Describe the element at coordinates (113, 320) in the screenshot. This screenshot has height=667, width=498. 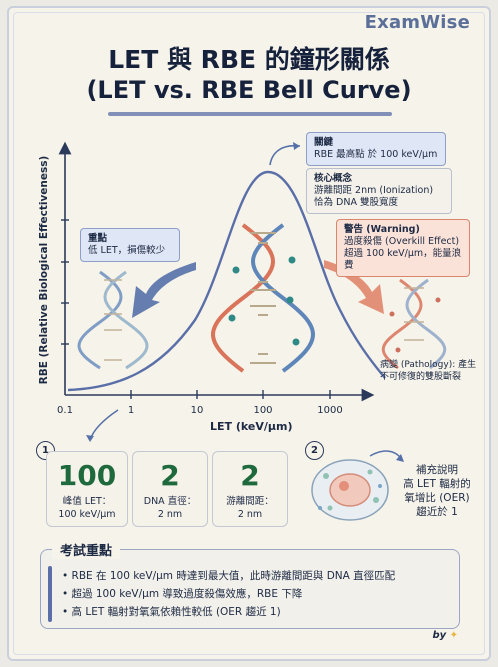
I see `dna-helix-left-icon` at that location.